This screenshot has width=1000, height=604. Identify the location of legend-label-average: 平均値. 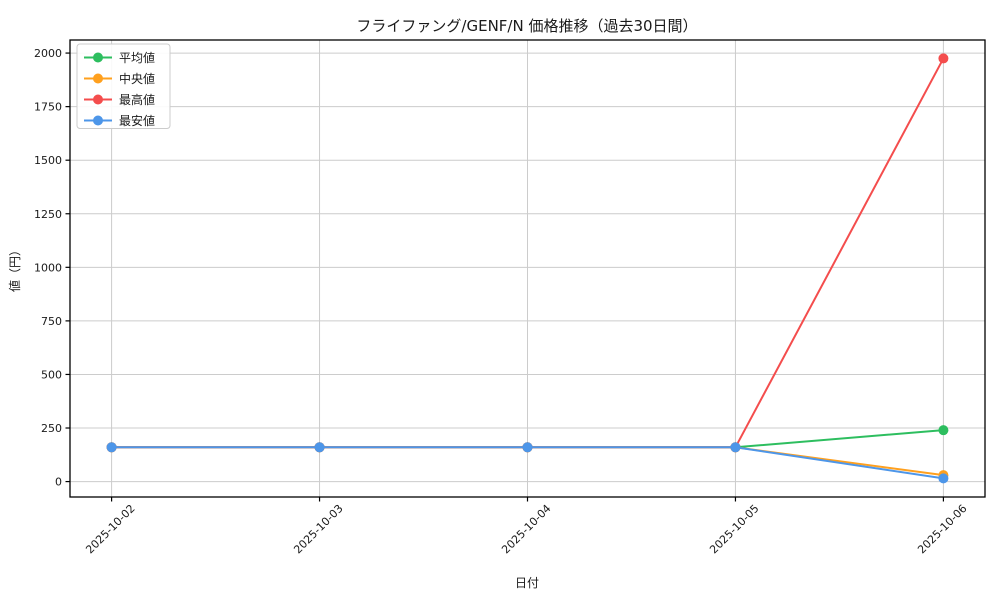
(137, 57).